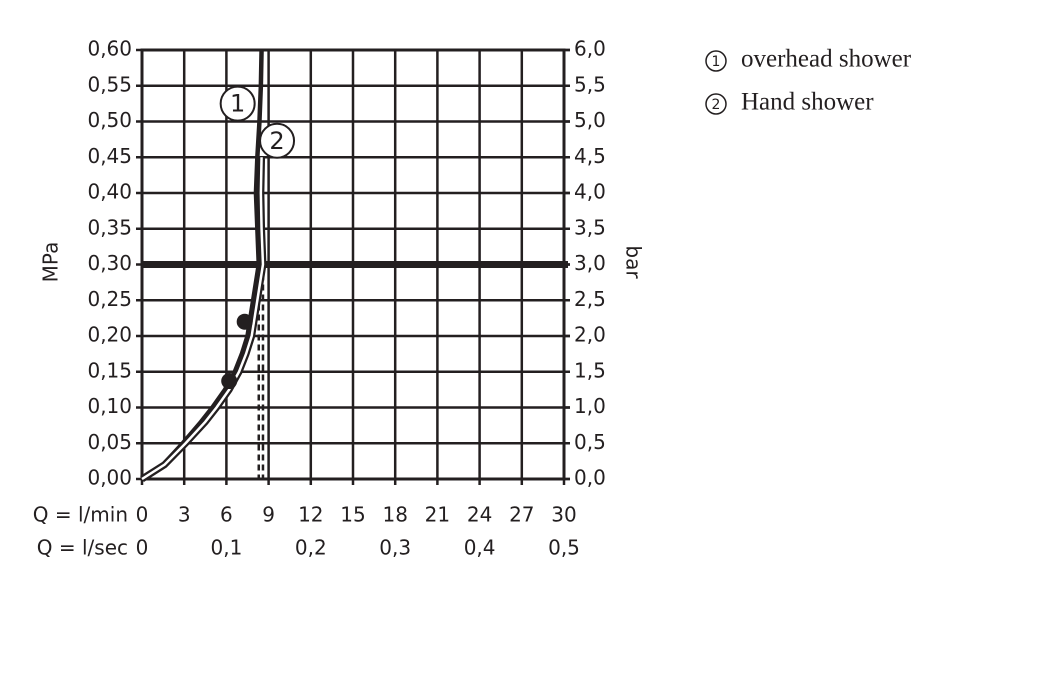 The image size is (1059, 675). What do you see at coordinates (109, 299) in the screenshot?
I see `y-tick-label: 0,25` at bounding box center [109, 299].